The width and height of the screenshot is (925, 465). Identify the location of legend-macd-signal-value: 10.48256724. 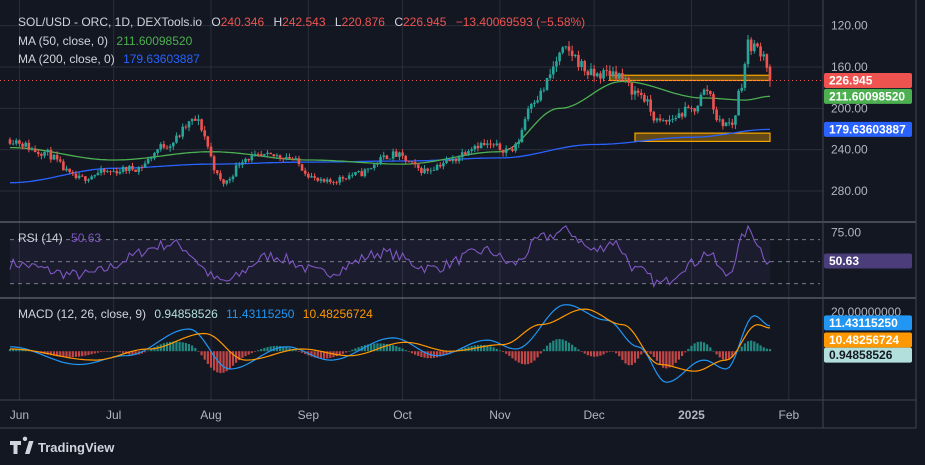
(338, 314).